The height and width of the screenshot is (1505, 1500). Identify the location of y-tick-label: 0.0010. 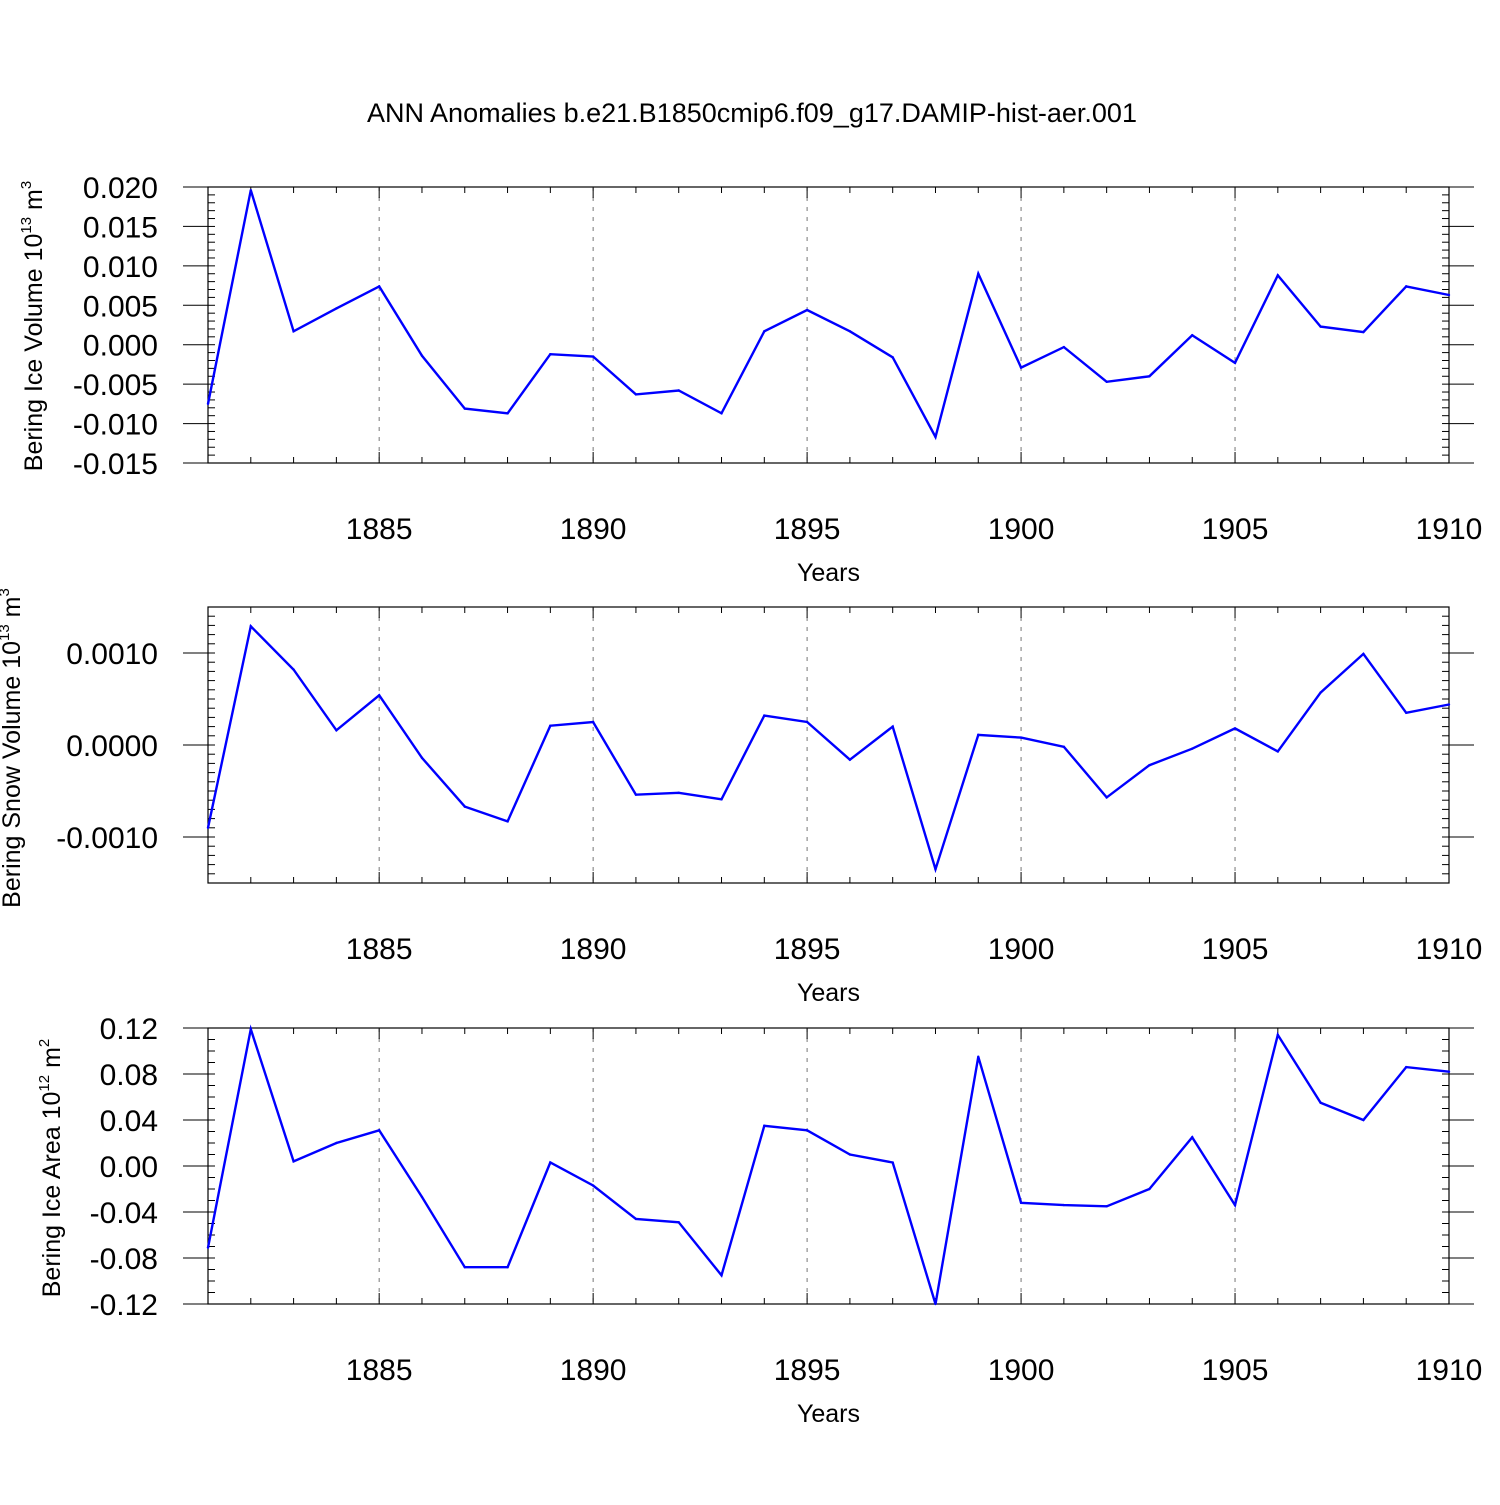
(112, 654).